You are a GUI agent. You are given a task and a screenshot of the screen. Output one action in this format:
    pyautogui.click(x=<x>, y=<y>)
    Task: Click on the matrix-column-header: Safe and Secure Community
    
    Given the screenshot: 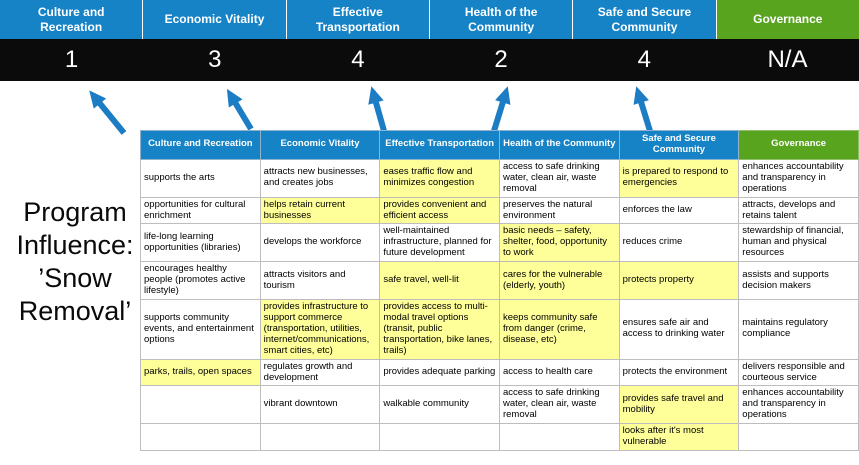 What is the action you would take?
    pyautogui.click(x=679, y=145)
    